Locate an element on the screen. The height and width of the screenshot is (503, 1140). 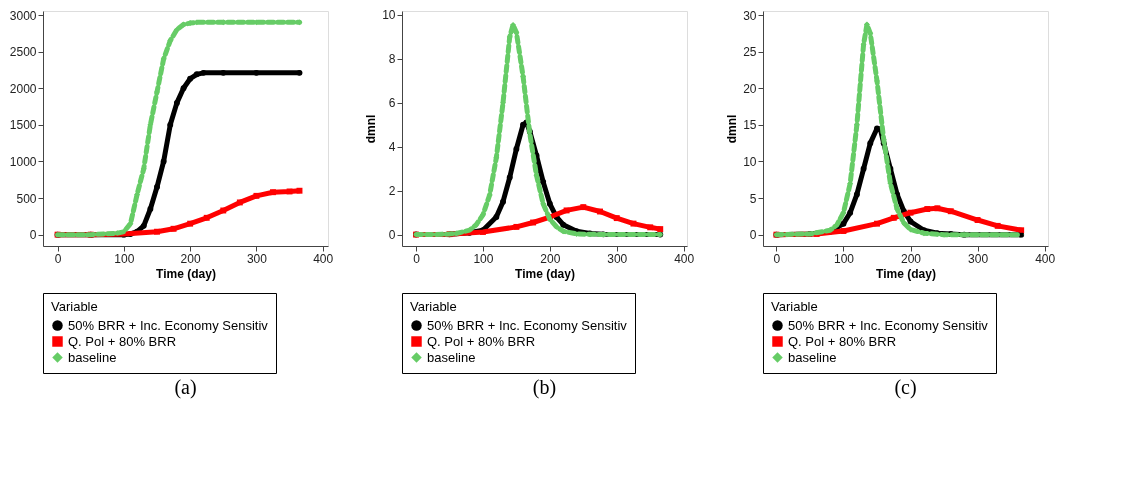
y-tick-label: 30 is located at coordinates (750, 15).